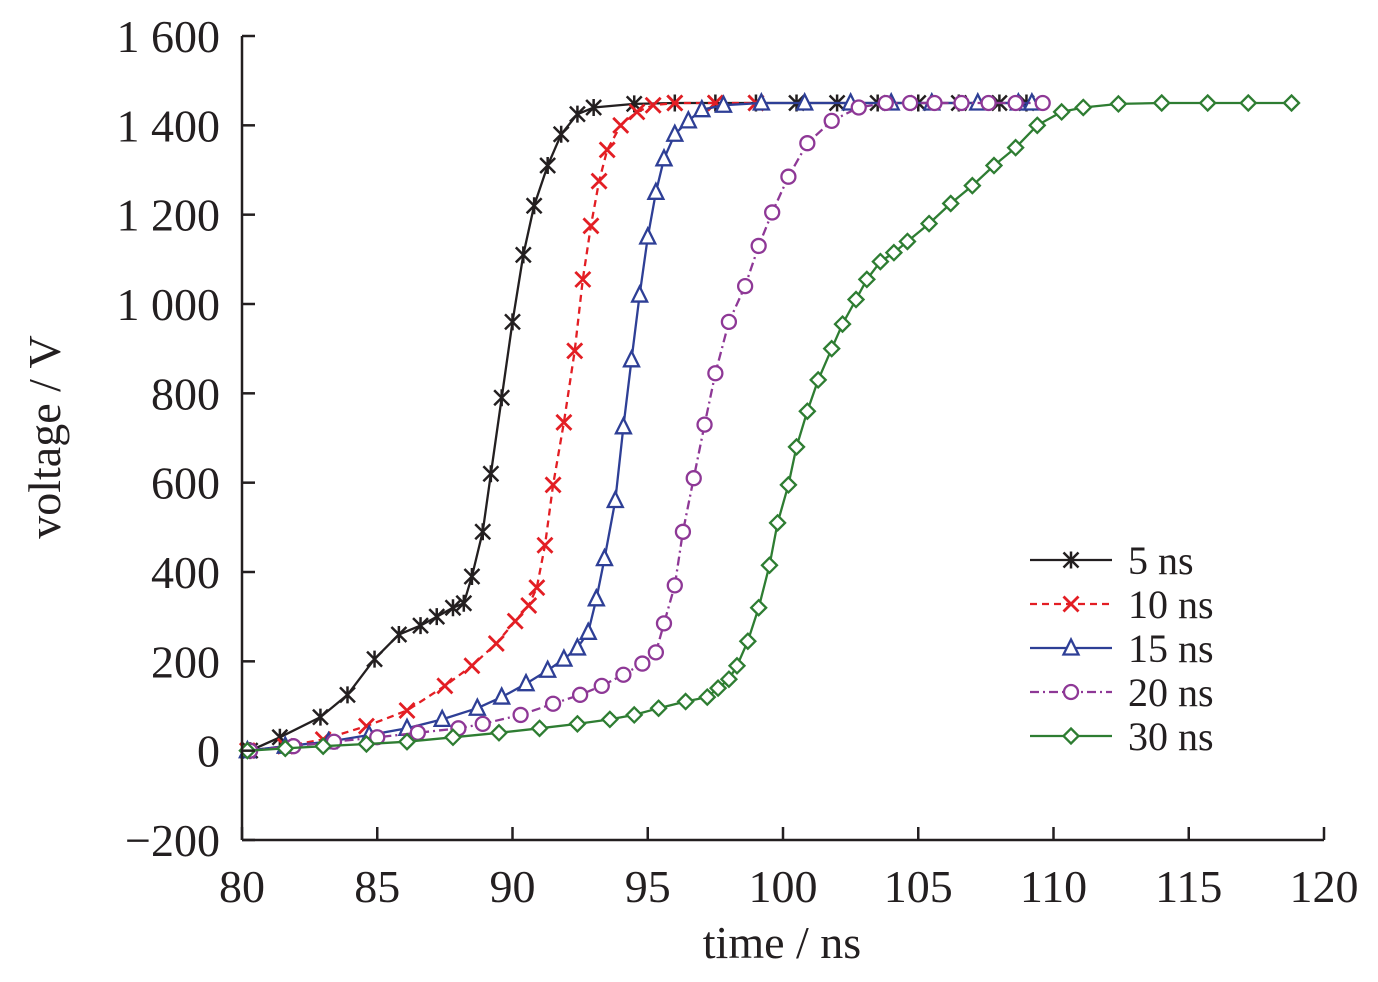  What do you see at coordinates (186, 438) in the screenshot?
I see `y-ticks: −200 0 200 400 600 800 1 000 1 200 1 400 1 600` at bounding box center [186, 438].